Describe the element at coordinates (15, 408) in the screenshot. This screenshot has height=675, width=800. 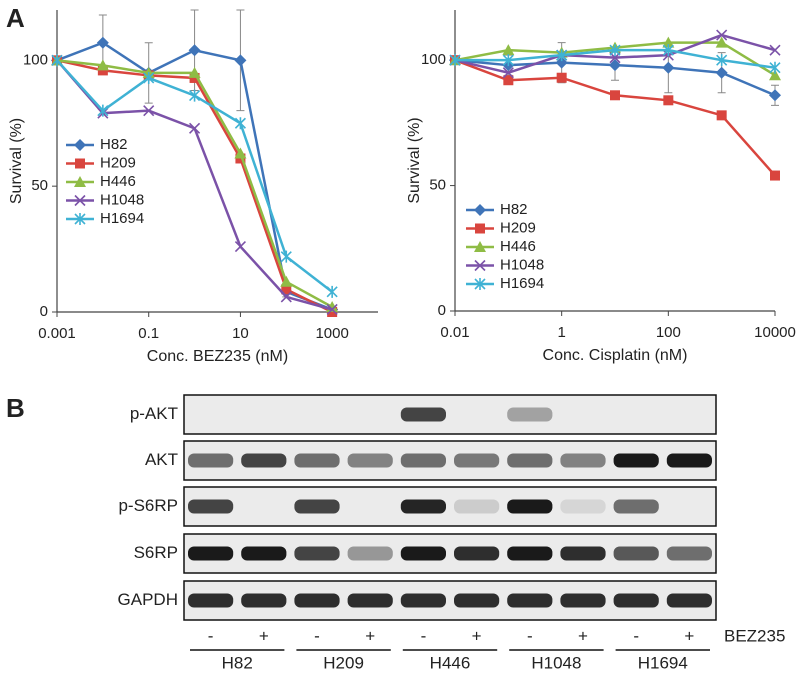
I see `panel-label: B` at that location.